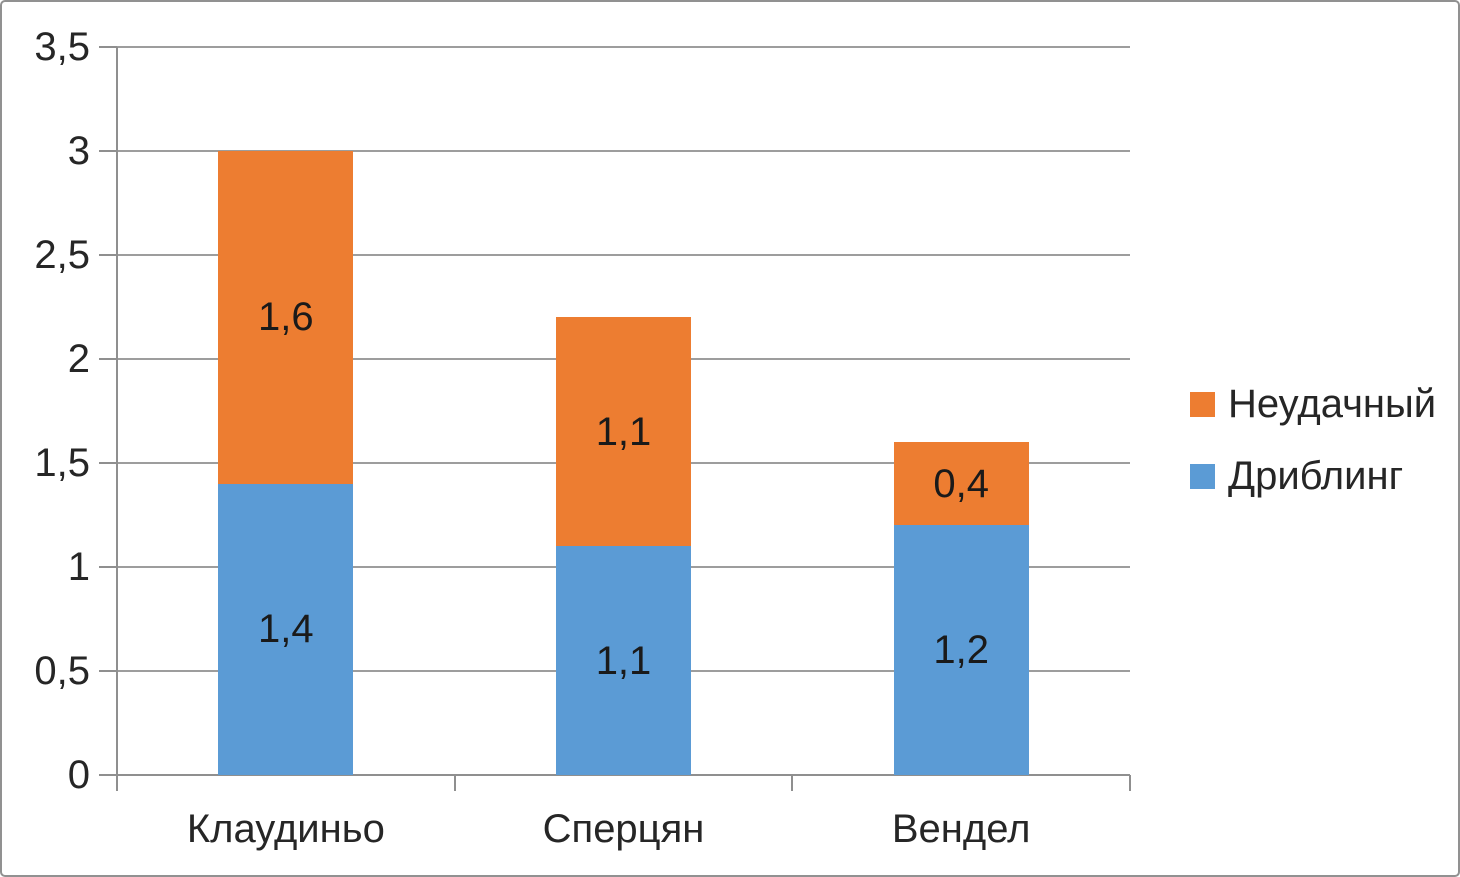  I want to click on legend-item: Дриблинг, so click(1313, 476).